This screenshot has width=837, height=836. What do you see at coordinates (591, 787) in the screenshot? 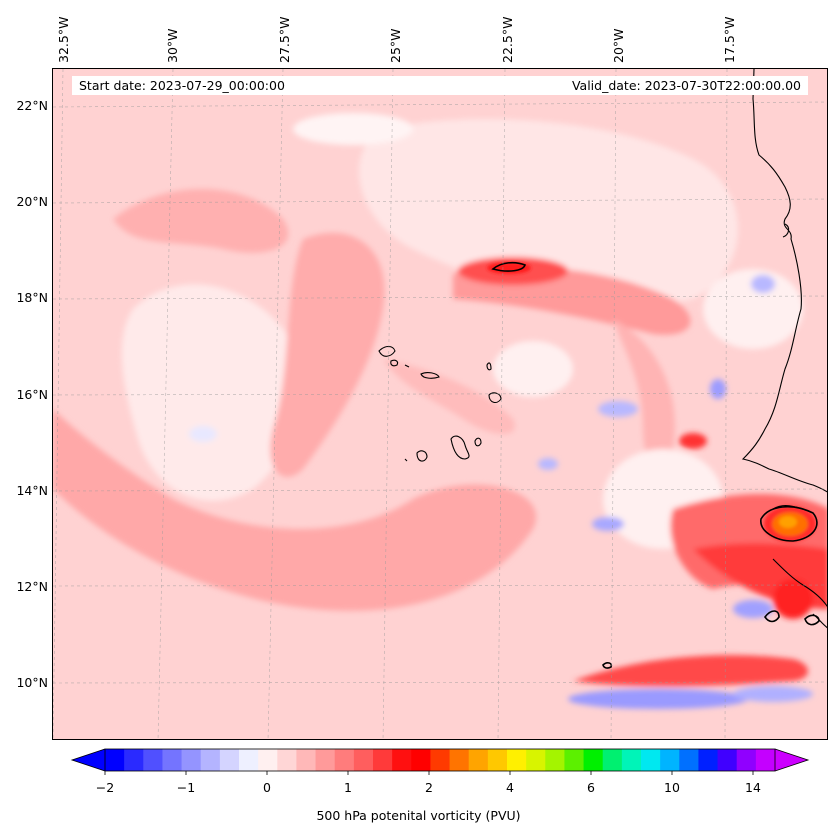
I see `colorbar-tick-label: 6` at bounding box center [591, 787].